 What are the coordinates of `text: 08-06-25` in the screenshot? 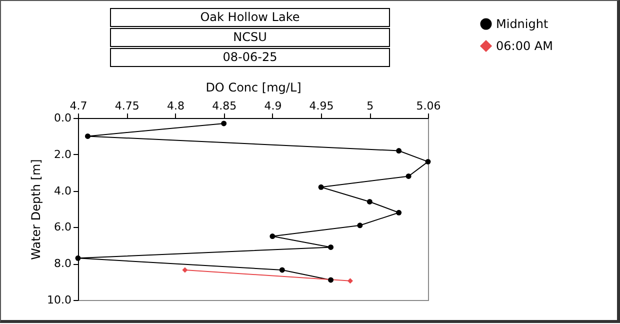 It's located at (250, 57).